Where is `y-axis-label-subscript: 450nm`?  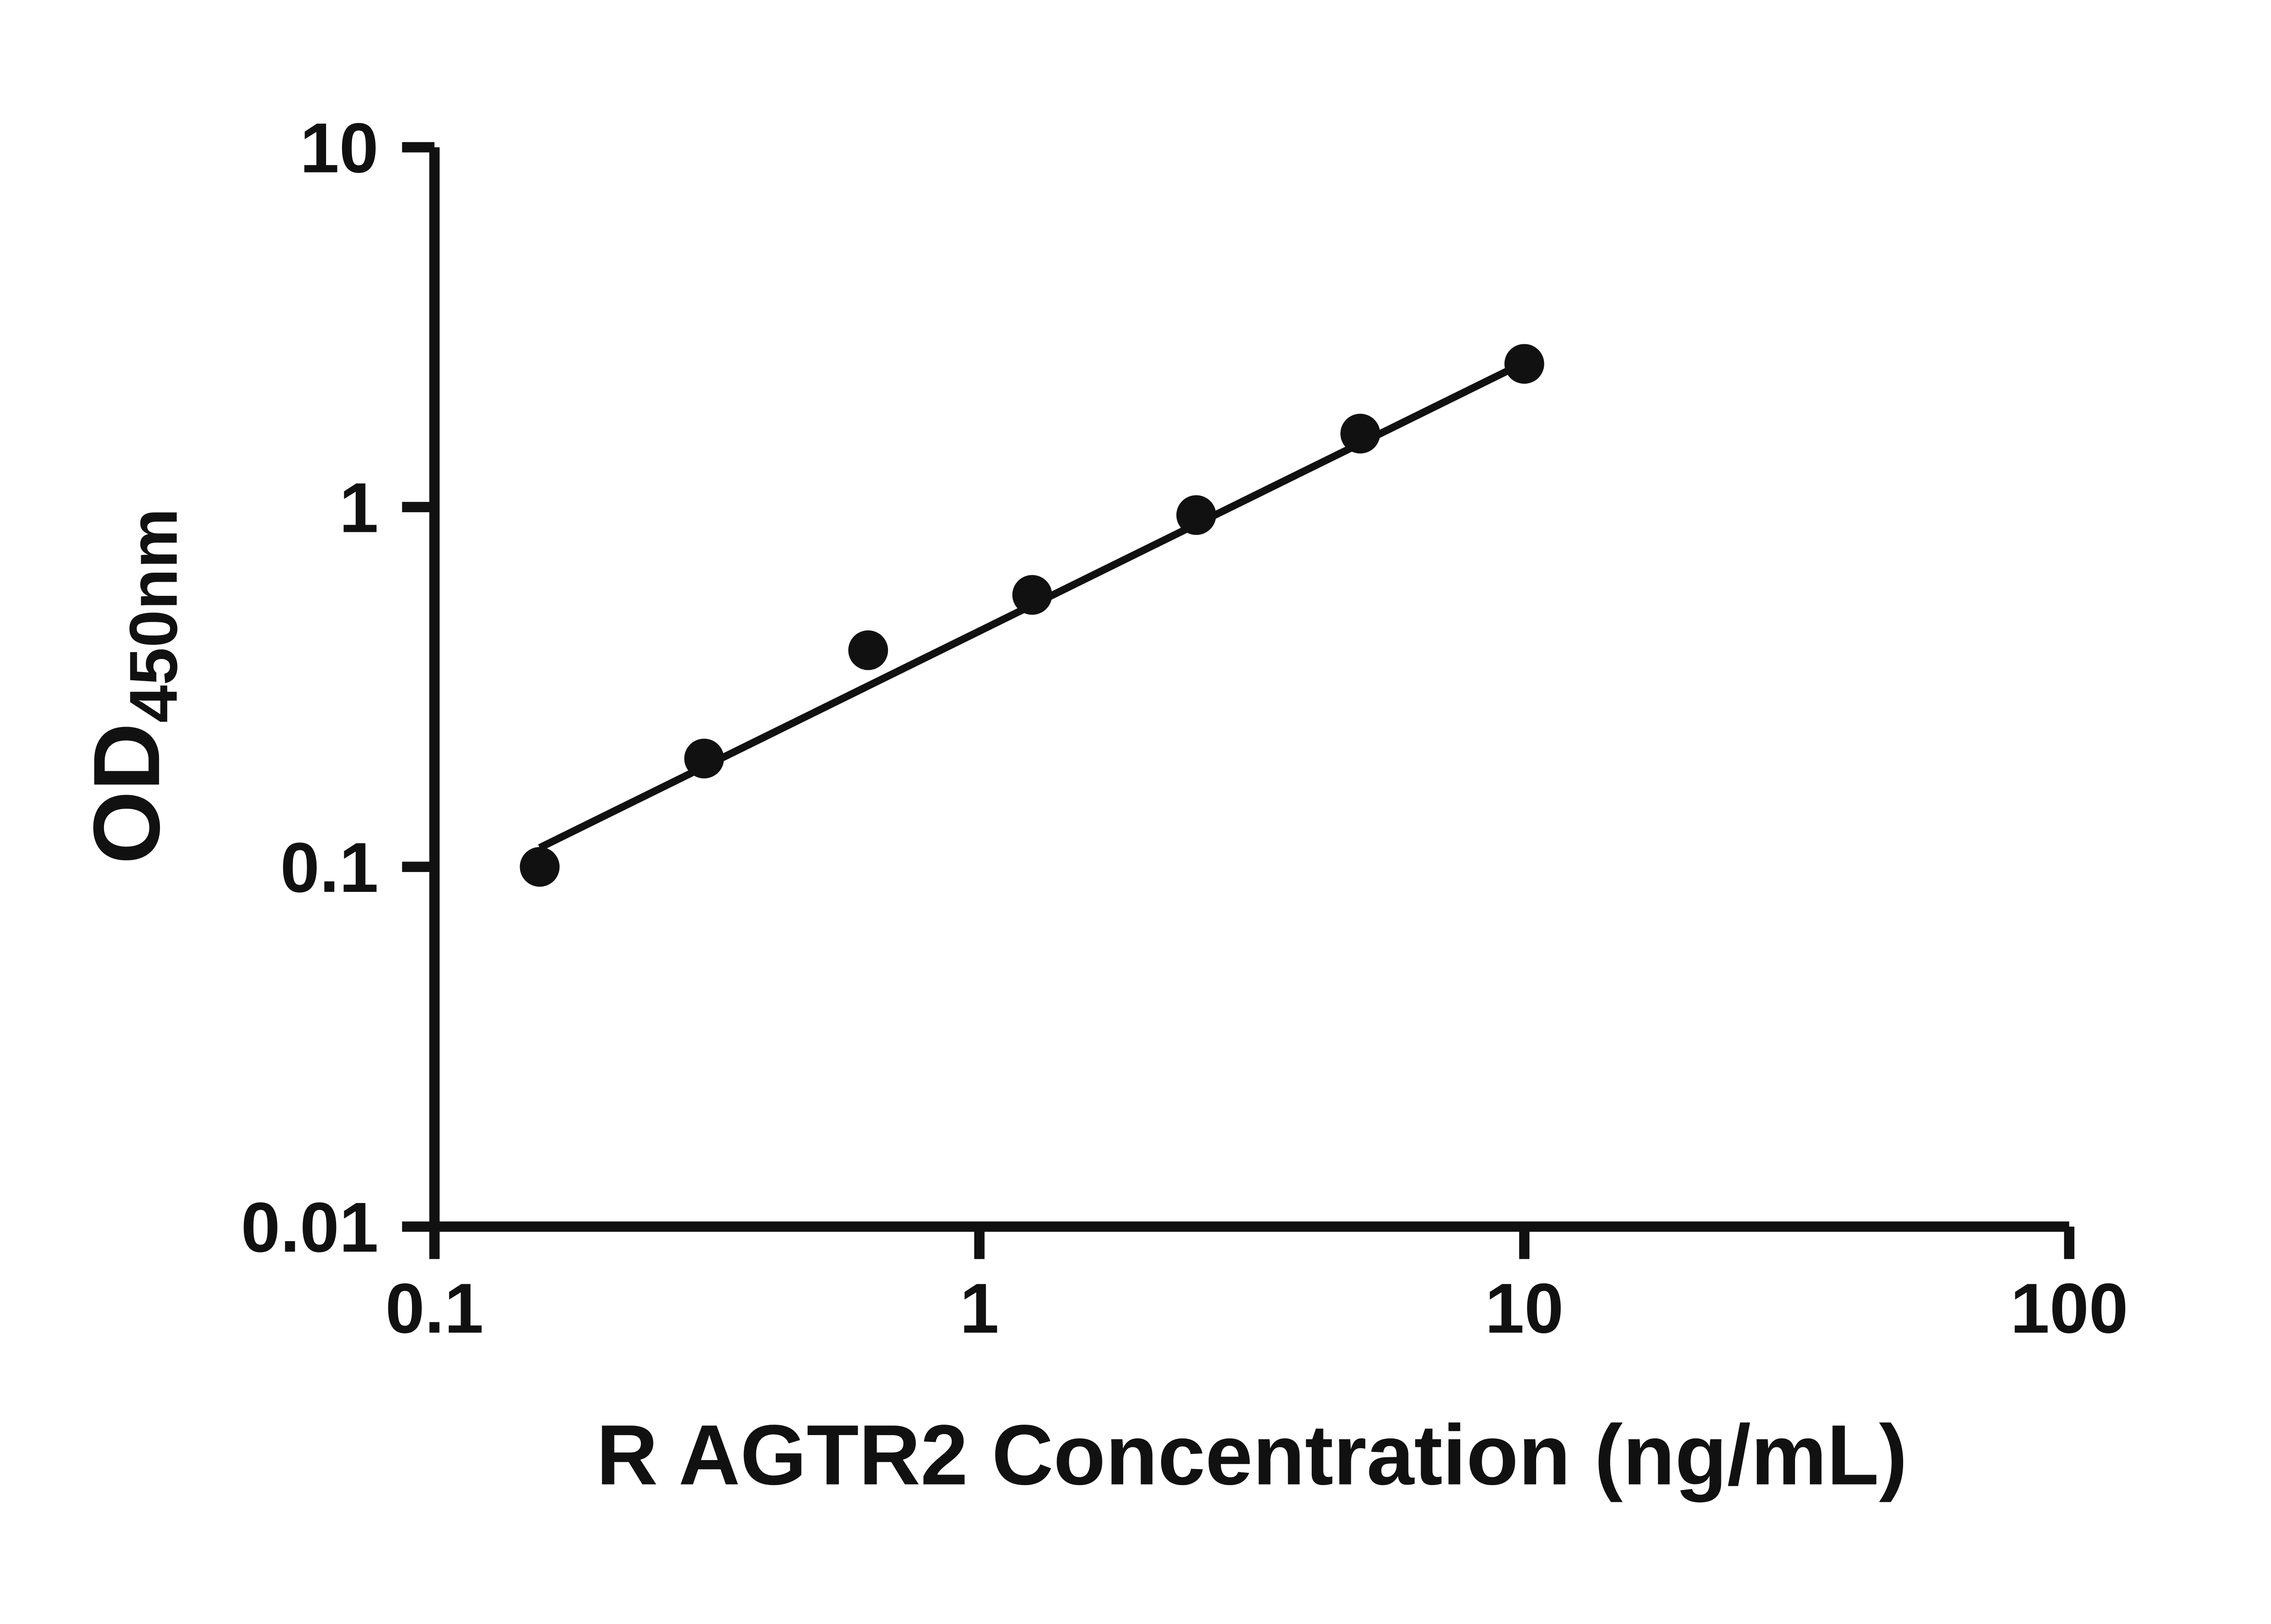 y-axis-label-subscript: 450nm is located at coordinates (153, 615).